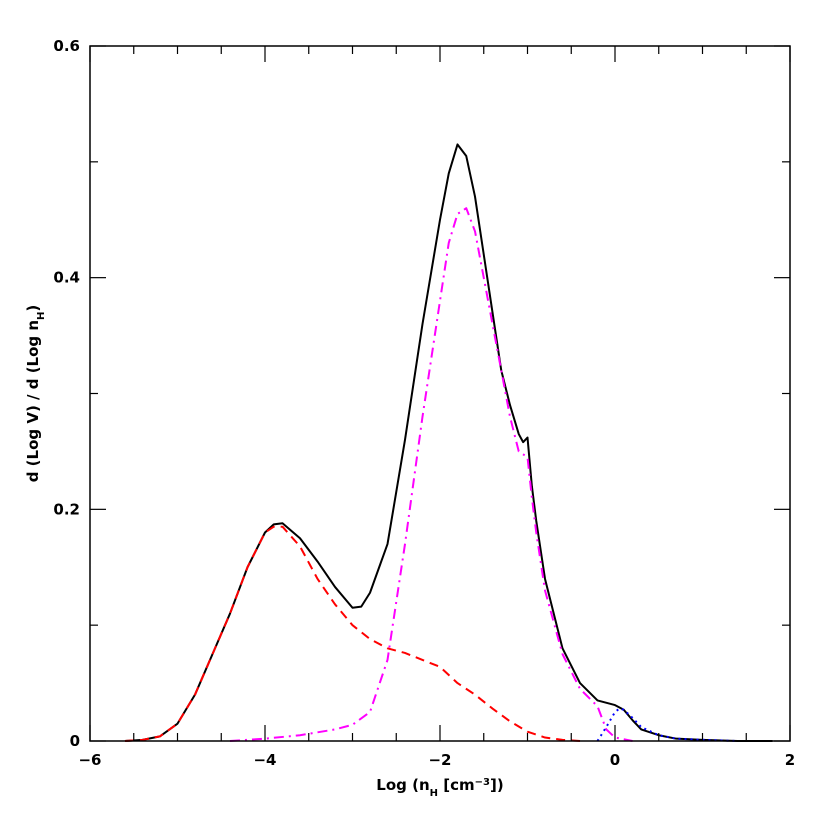 This screenshot has width=830, height=830. What do you see at coordinates (35, 394) in the screenshot?
I see `y-axis-title: d (Log V) / d (Log nH)` at bounding box center [35, 394].